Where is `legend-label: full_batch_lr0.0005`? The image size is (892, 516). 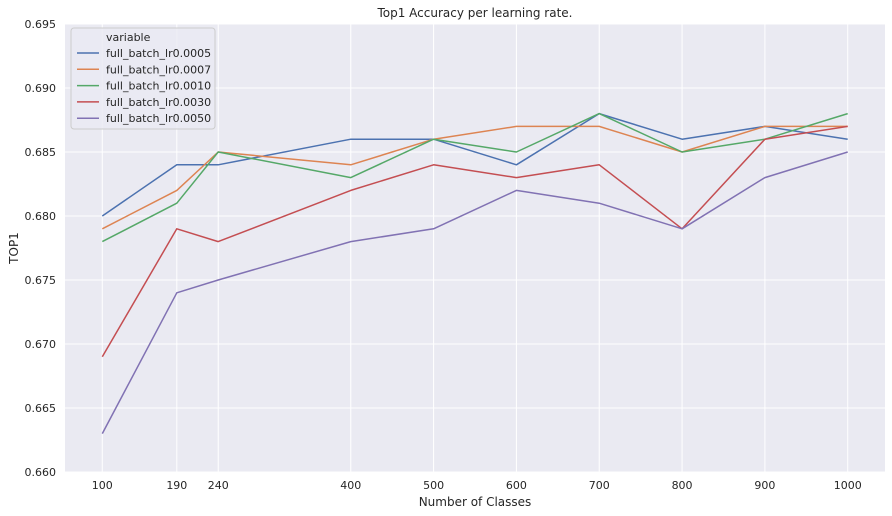 legend-label: full_batch_lr0.0005 is located at coordinates (158, 53).